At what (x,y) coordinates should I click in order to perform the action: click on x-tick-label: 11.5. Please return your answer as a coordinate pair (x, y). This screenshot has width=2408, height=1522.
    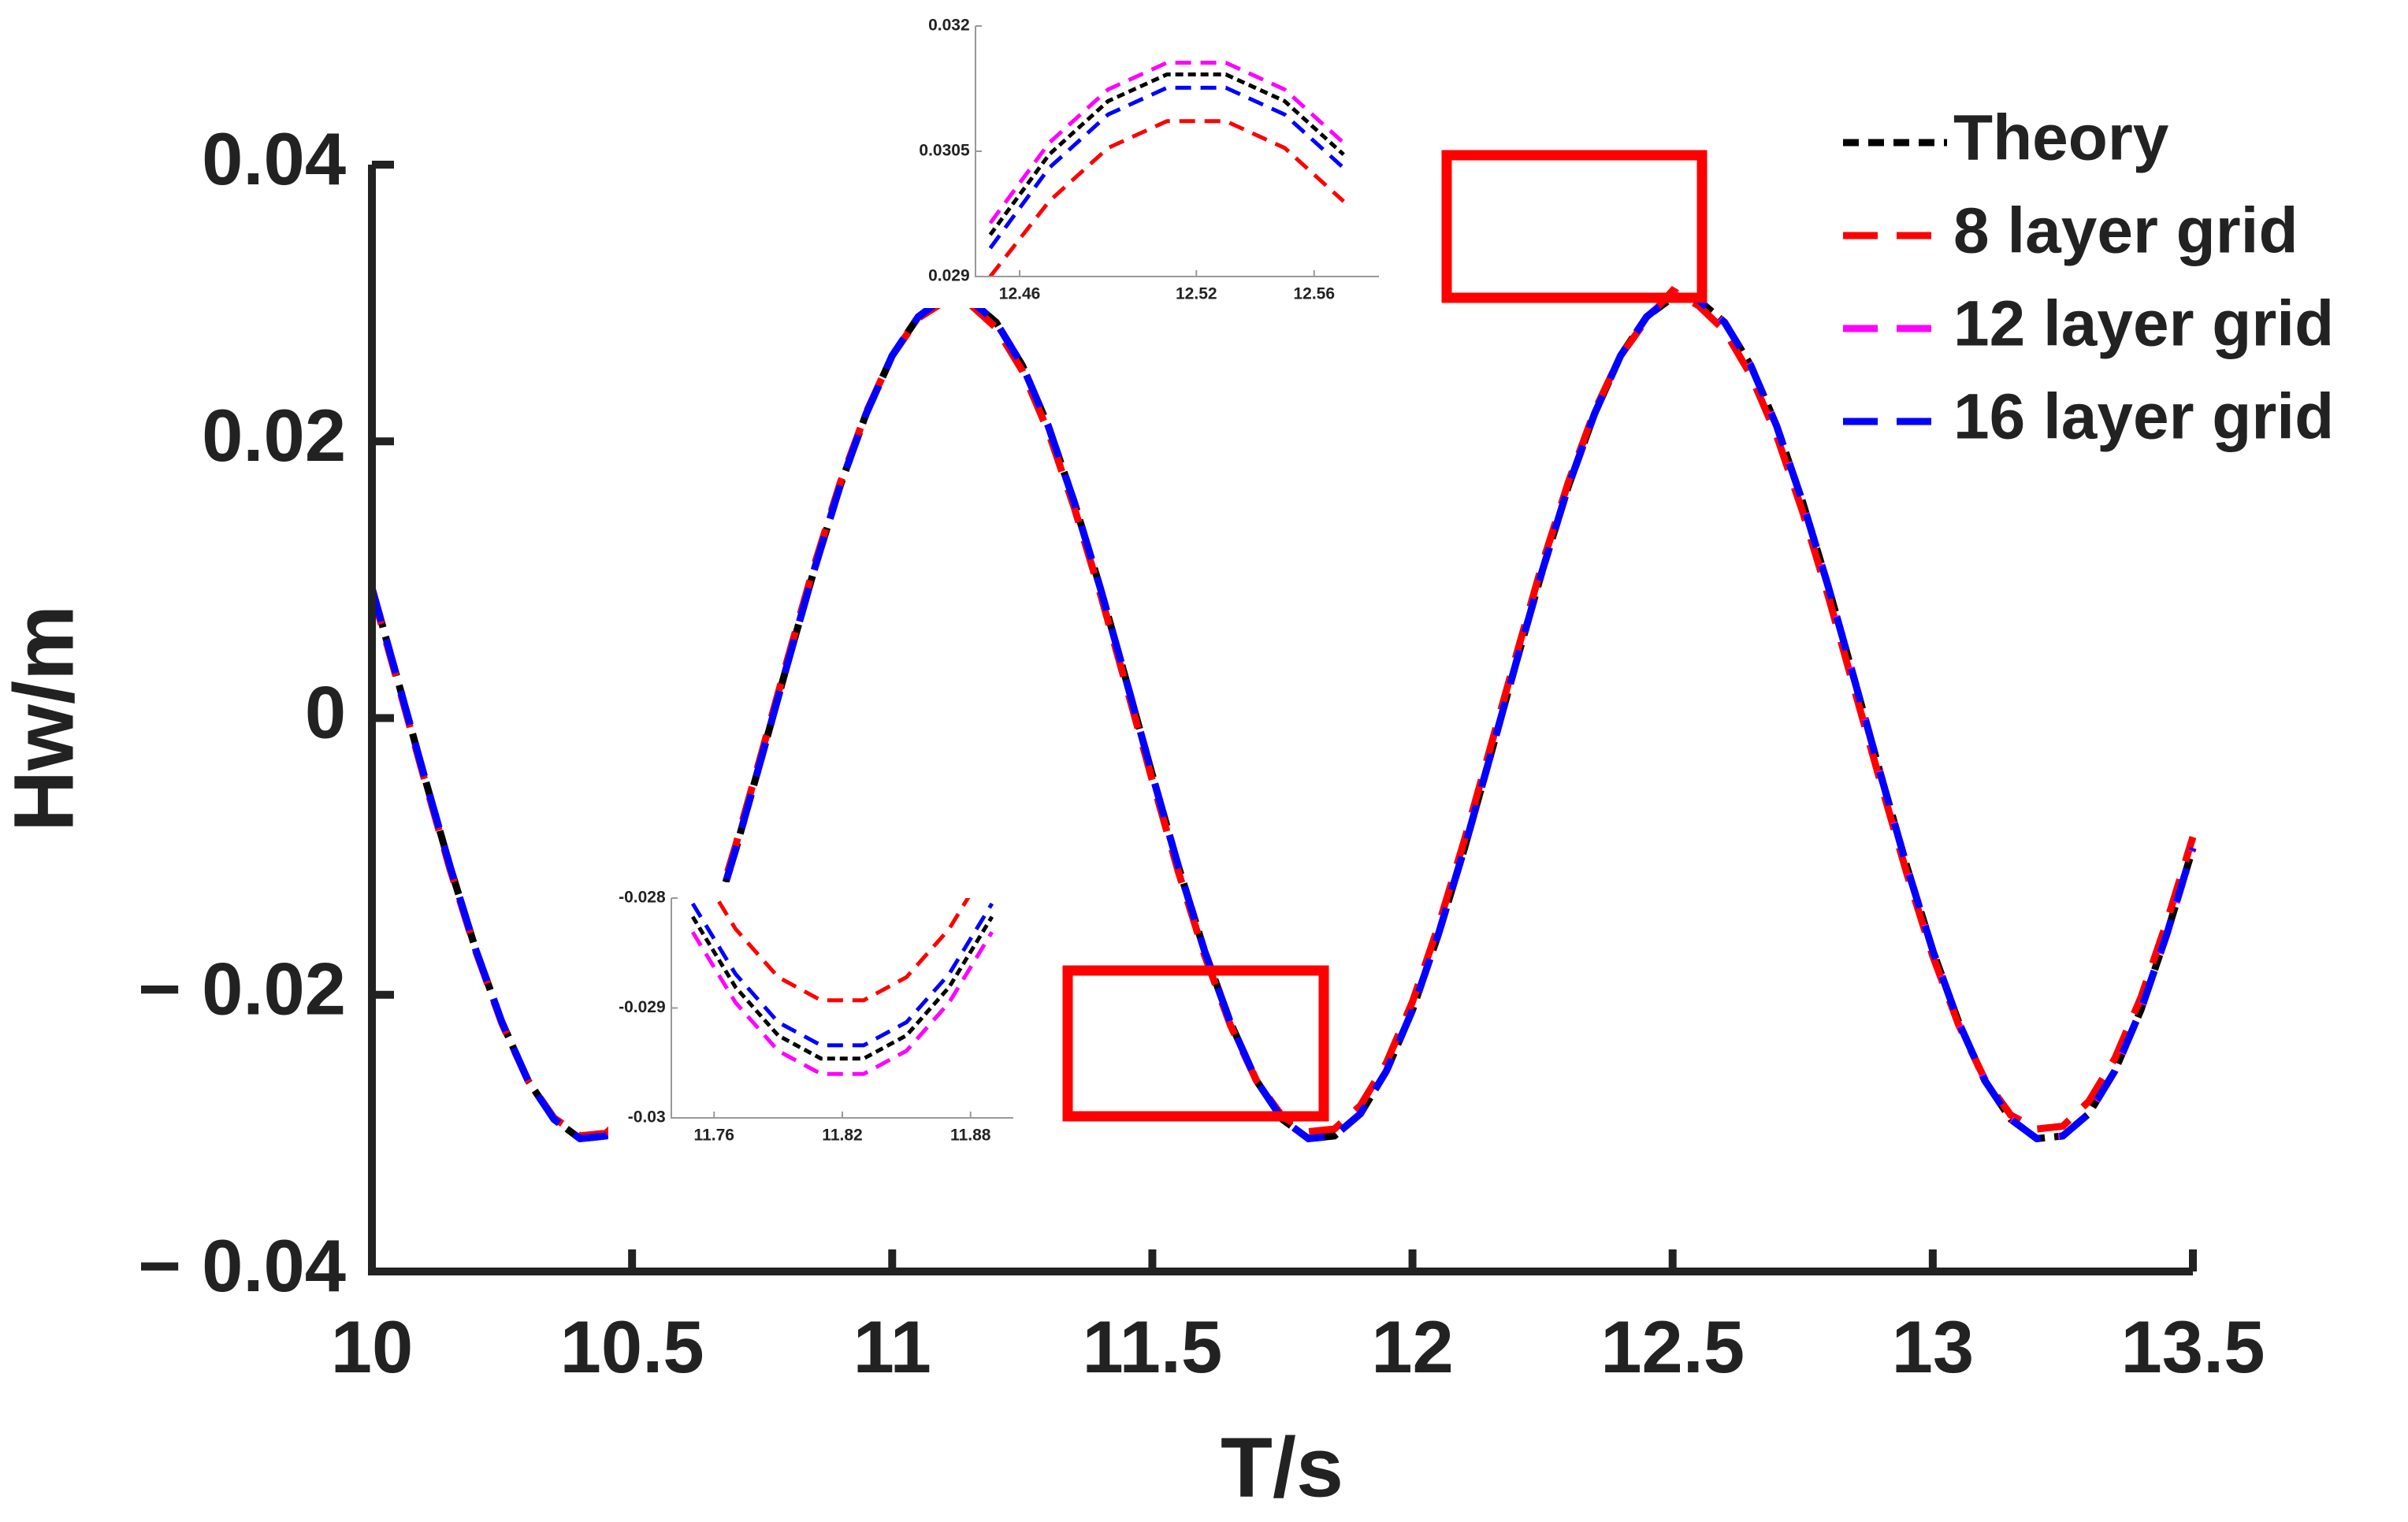
    Looking at the image, I should click on (1153, 1346).